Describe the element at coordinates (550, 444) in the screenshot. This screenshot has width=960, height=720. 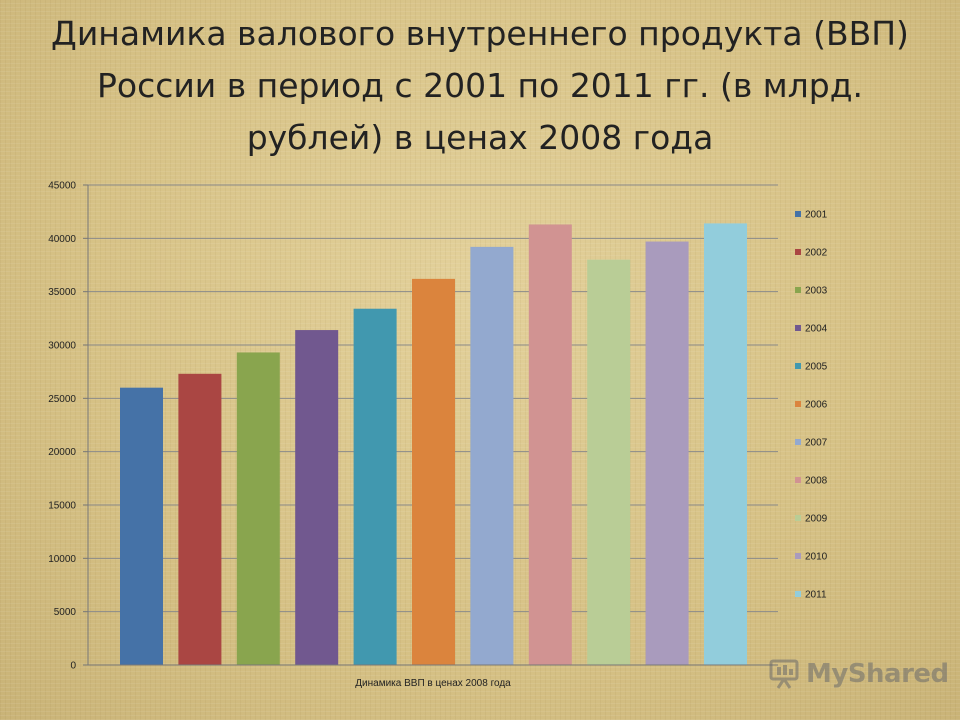
I see `bar-2008` at that location.